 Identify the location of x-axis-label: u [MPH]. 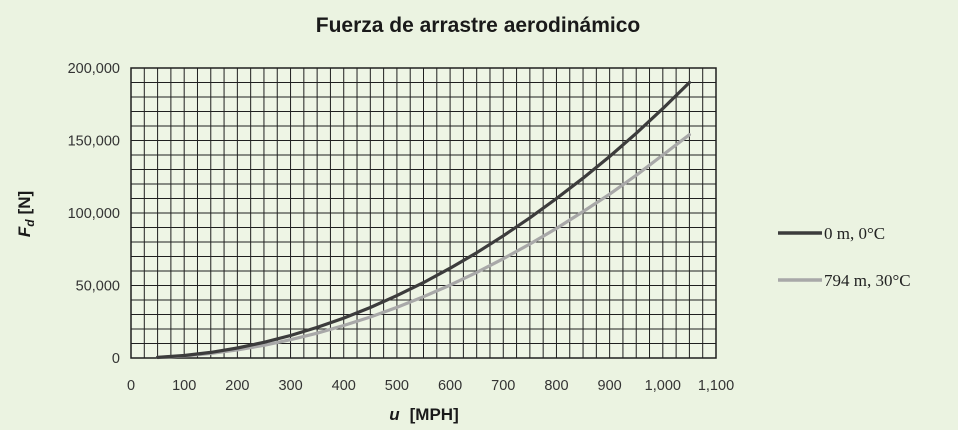
(424, 414).